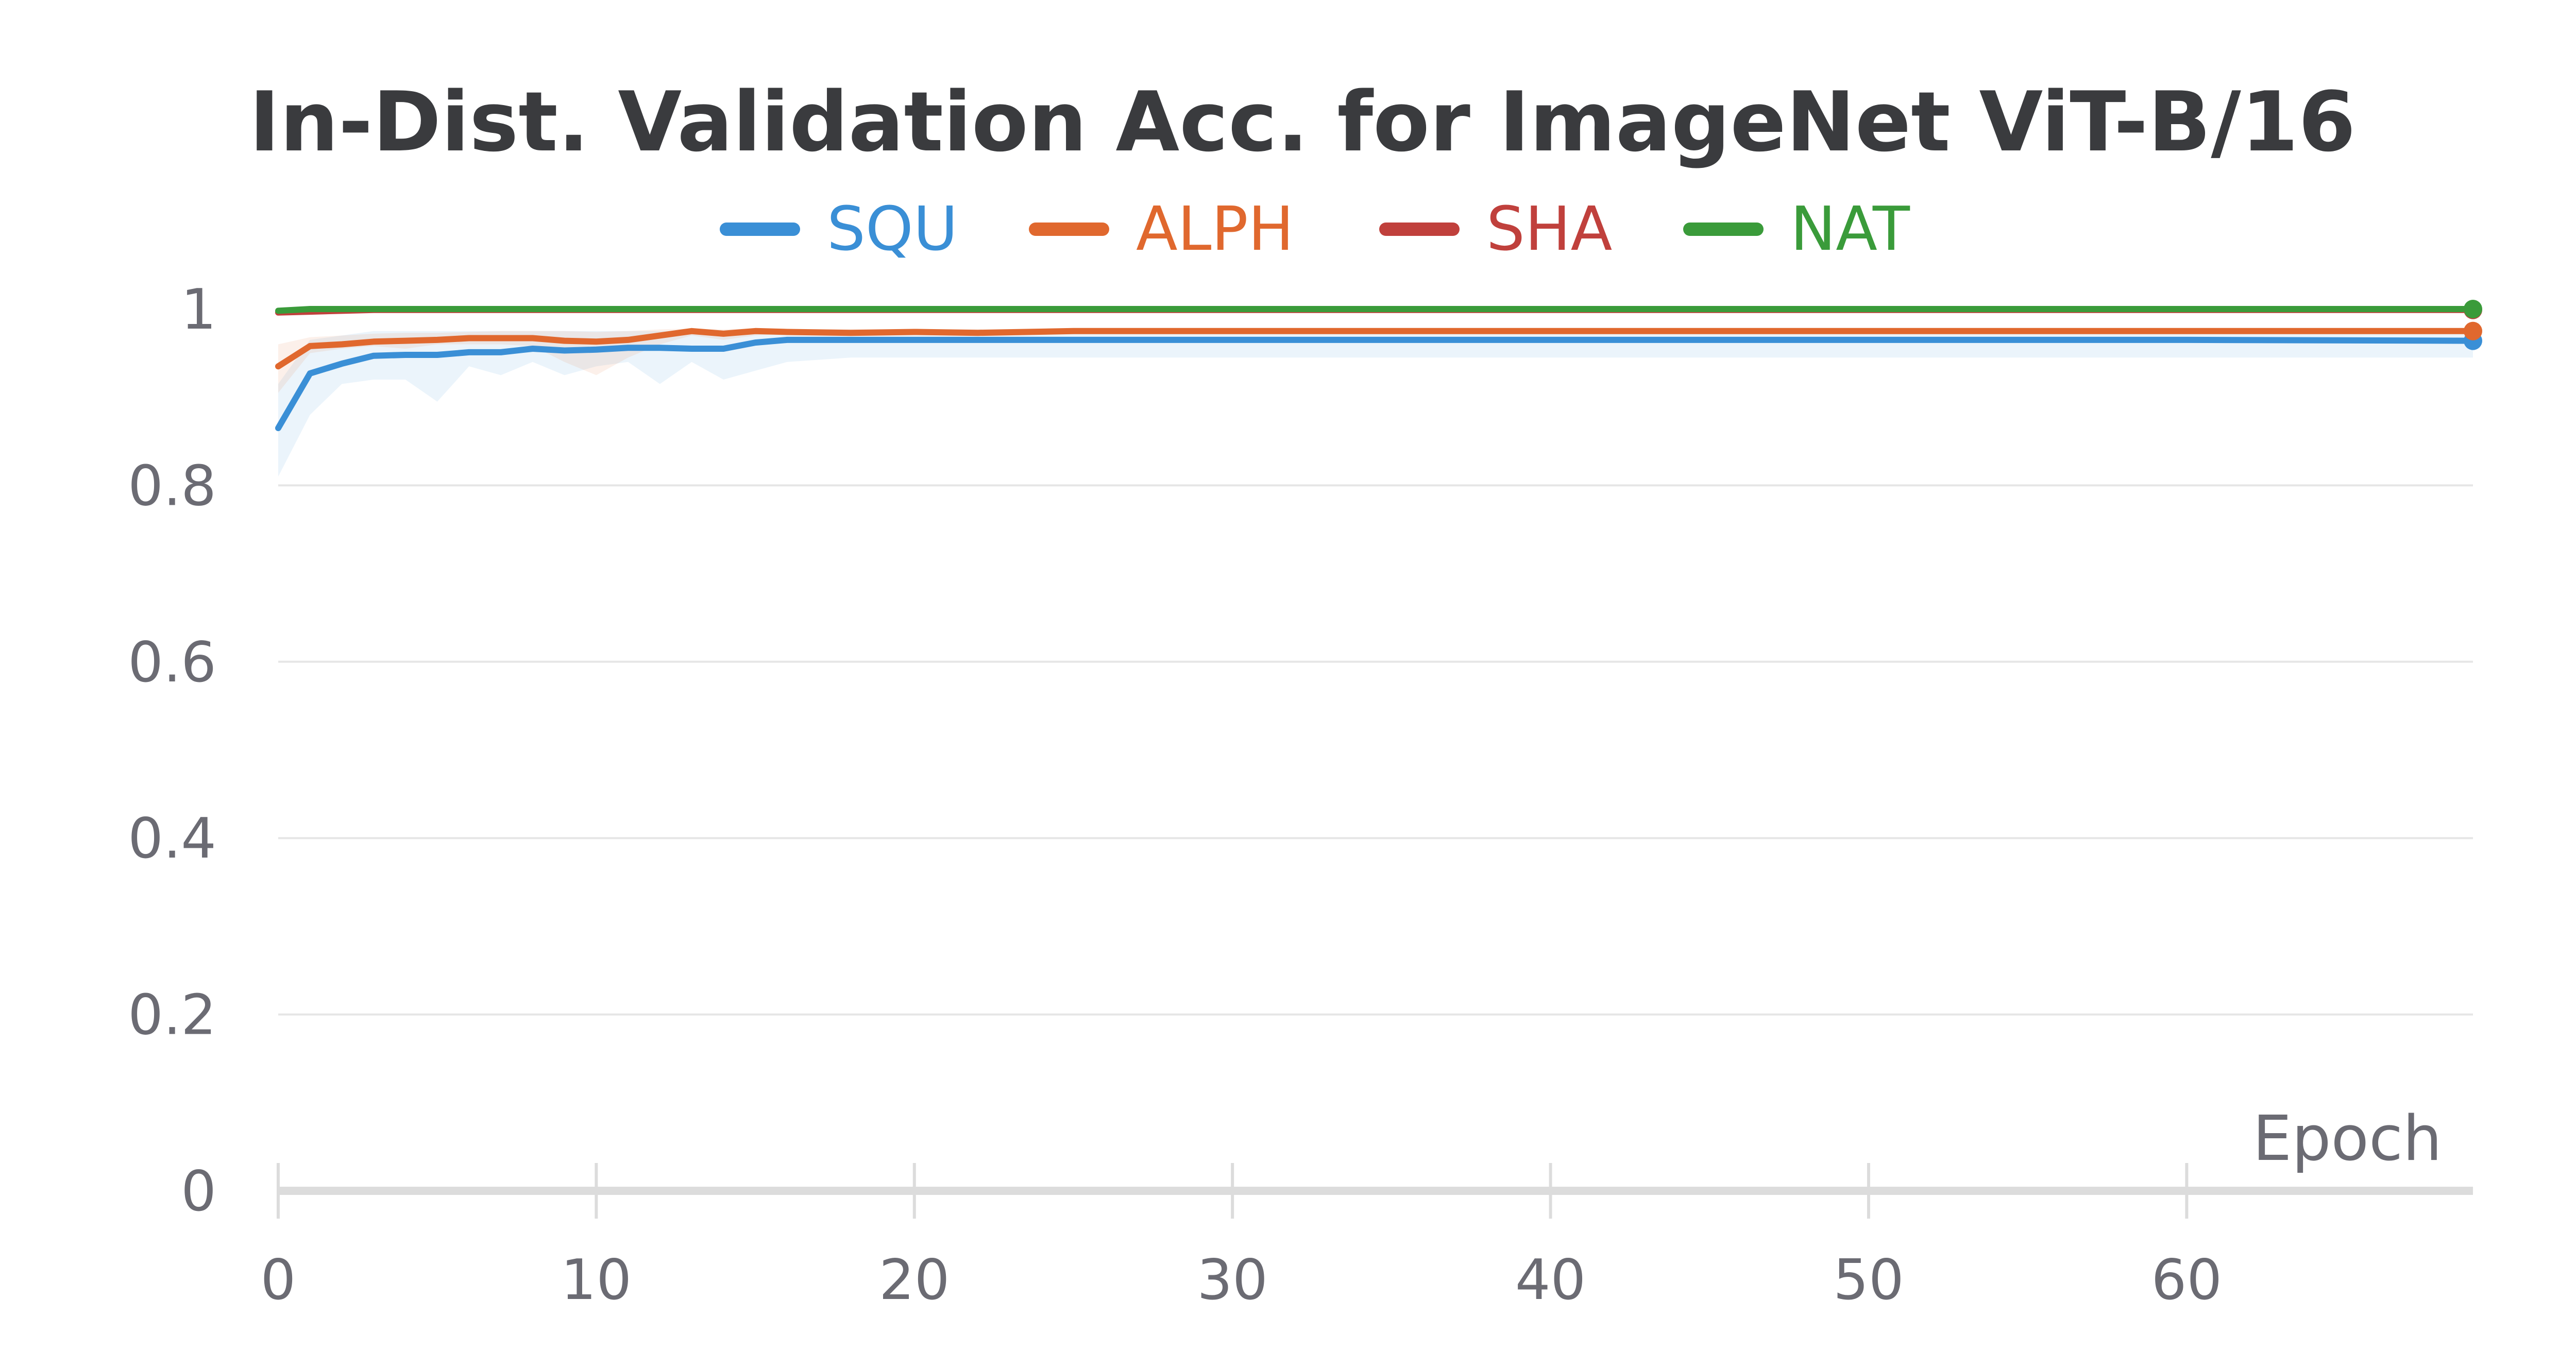 Image resolution: width=2576 pixels, height=1368 pixels. Describe the element at coordinates (1315, 228) in the screenshot. I see `legend: SQU ALPH SHA NAT` at that location.